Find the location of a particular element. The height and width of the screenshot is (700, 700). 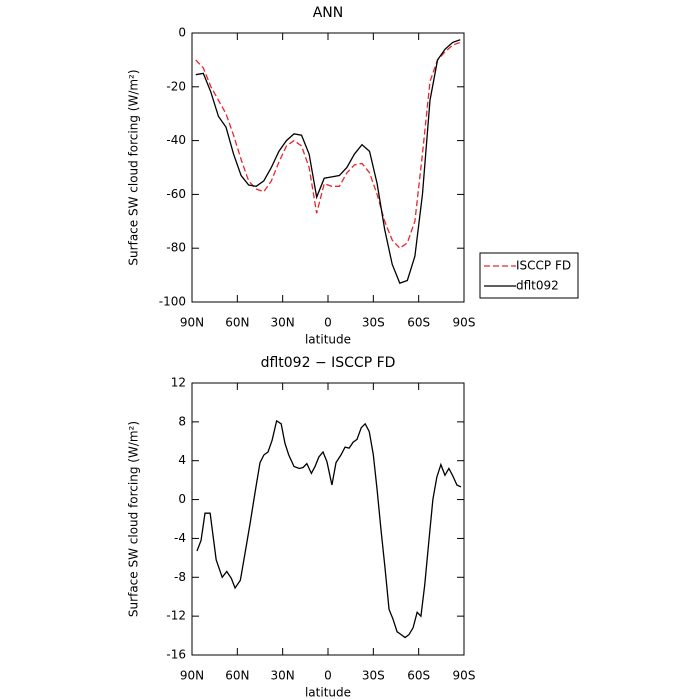

y-tick-label: -4 is located at coordinates (180, 538).